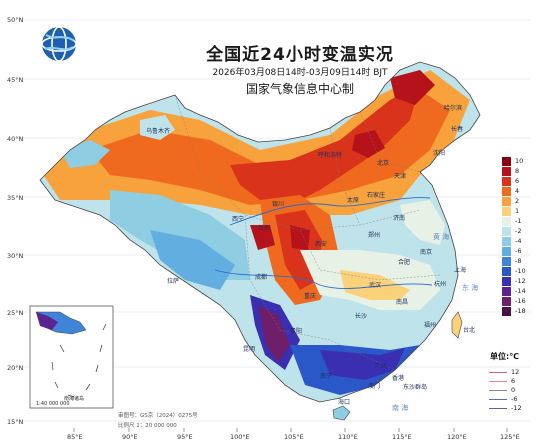 This screenshot has height=448, width=550. Describe the element at coordinates (518, 241) in the screenshot. I see `legend-label: -4` at that location.